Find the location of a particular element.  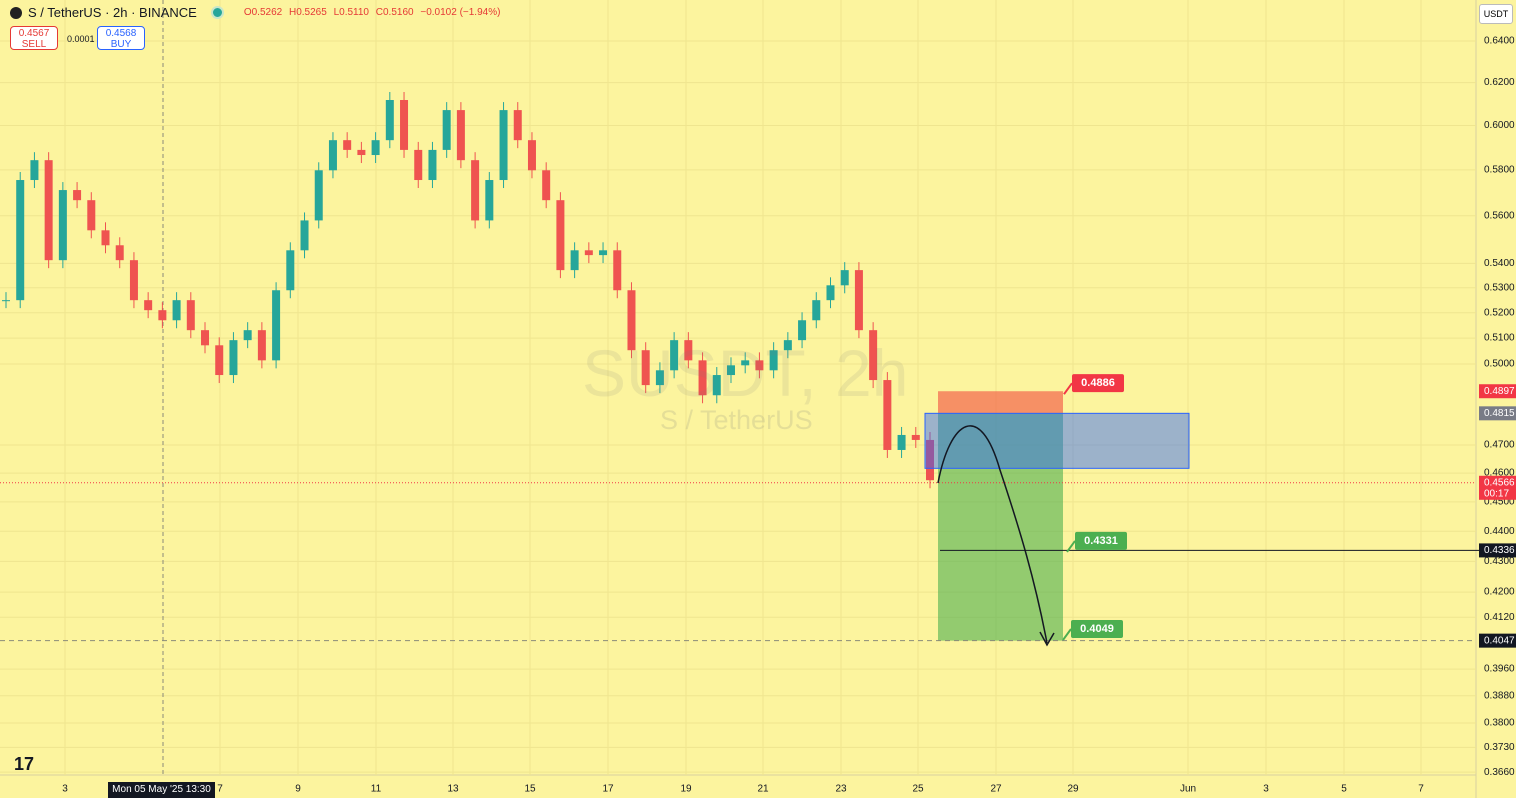

x-tick-label: 3 is located at coordinates (65, 789).